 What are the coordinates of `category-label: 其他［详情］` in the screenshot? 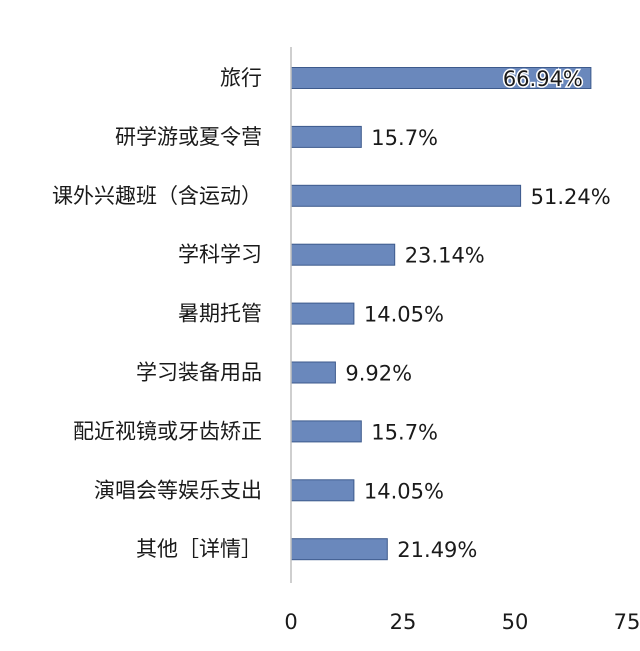 It's located at (199, 549).